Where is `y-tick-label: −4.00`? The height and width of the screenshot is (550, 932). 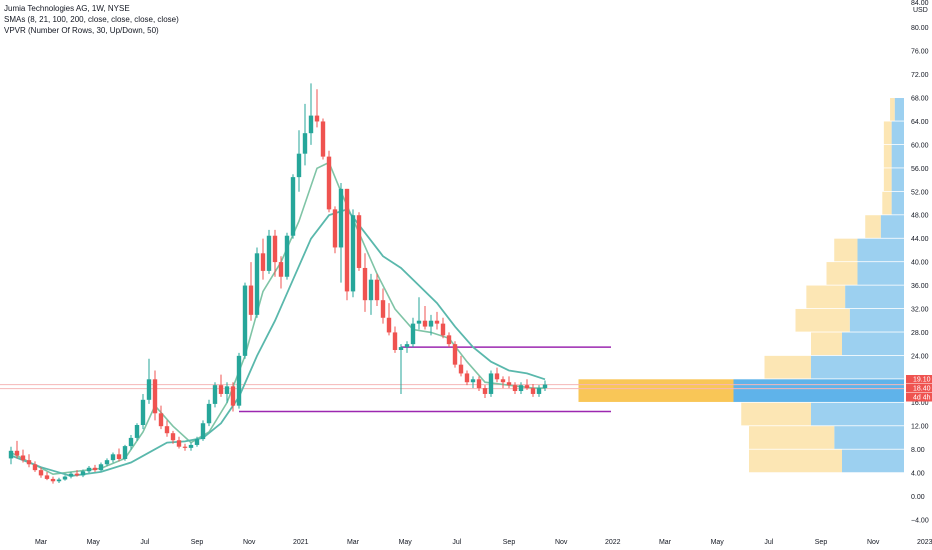
y-tick-label: −4.00 is located at coordinates (920, 520).